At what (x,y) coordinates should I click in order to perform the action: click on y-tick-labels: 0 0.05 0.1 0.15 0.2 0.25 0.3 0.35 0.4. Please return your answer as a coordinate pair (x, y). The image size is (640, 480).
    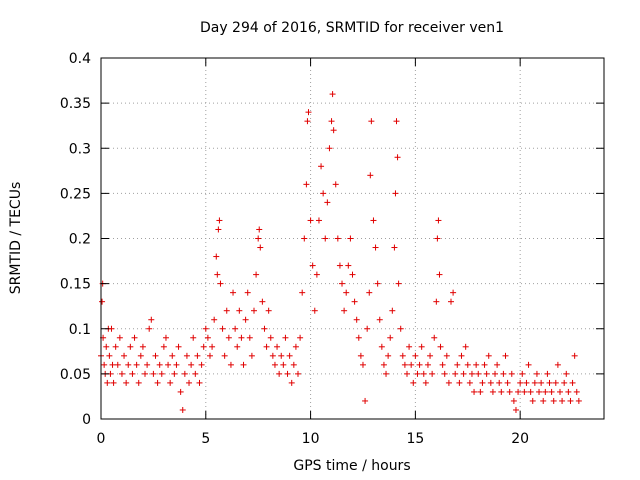
    Looking at the image, I should click on (75, 239).